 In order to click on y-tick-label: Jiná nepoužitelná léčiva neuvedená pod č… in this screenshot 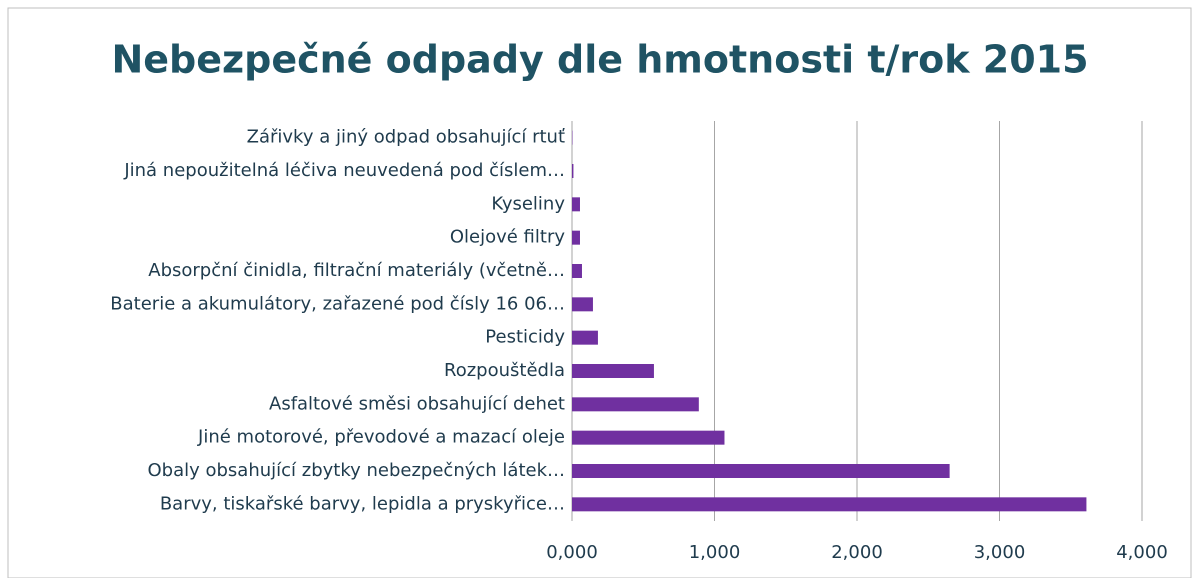, I will do `click(344, 170)`.